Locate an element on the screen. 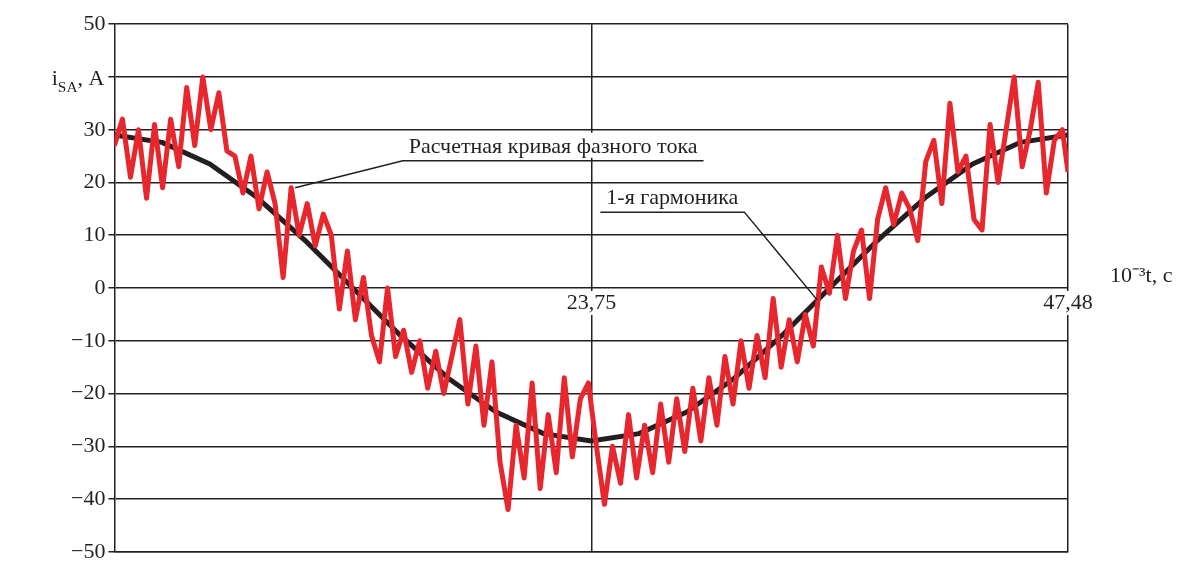 This screenshot has height=579, width=1198. y-tick-label: 30 is located at coordinates (94, 128).